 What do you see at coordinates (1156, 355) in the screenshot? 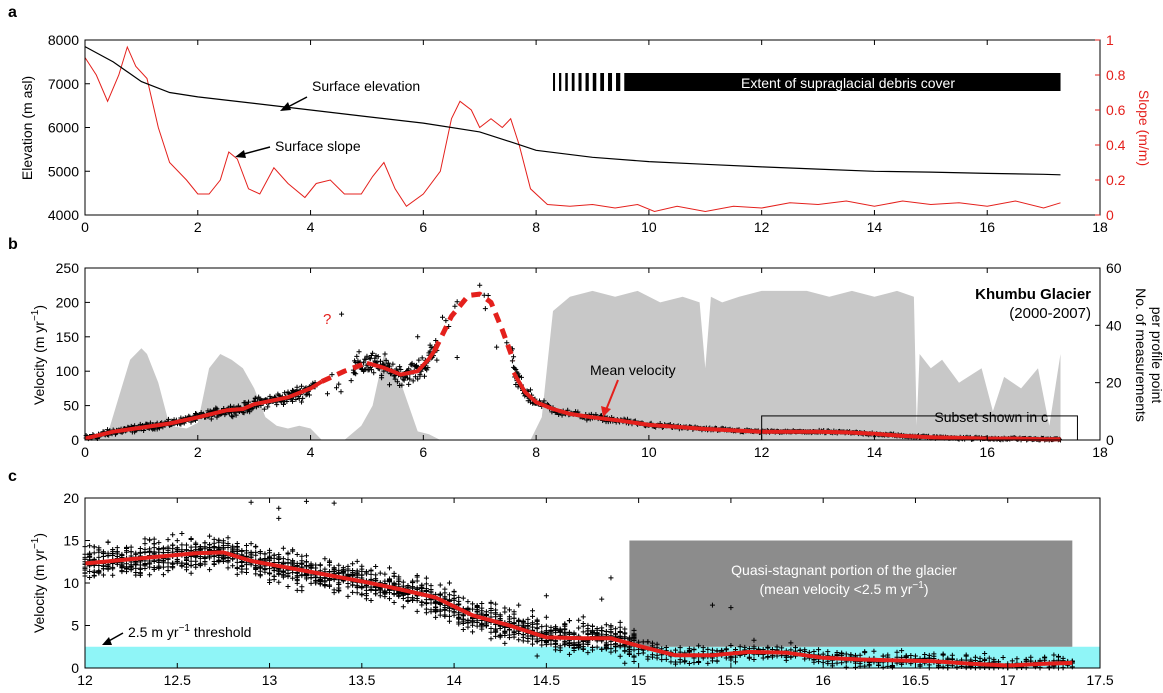
I see `panel-b-y2-label-line2: per profile point` at bounding box center [1156, 355].